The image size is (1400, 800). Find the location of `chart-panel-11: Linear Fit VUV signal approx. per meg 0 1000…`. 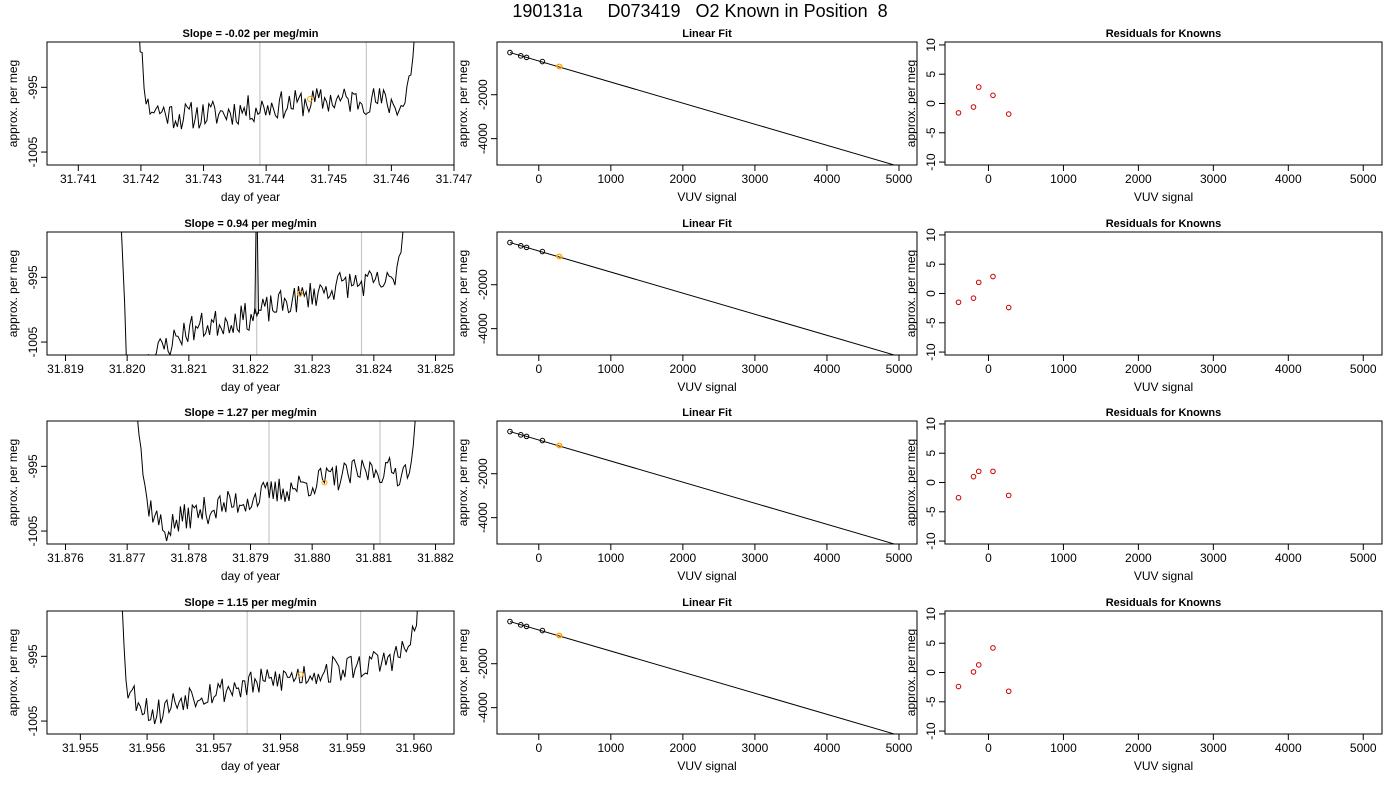

chart-panel-11: Linear Fit VUV signal approx. per meg 0 1000… is located at coordinates (687, 685).